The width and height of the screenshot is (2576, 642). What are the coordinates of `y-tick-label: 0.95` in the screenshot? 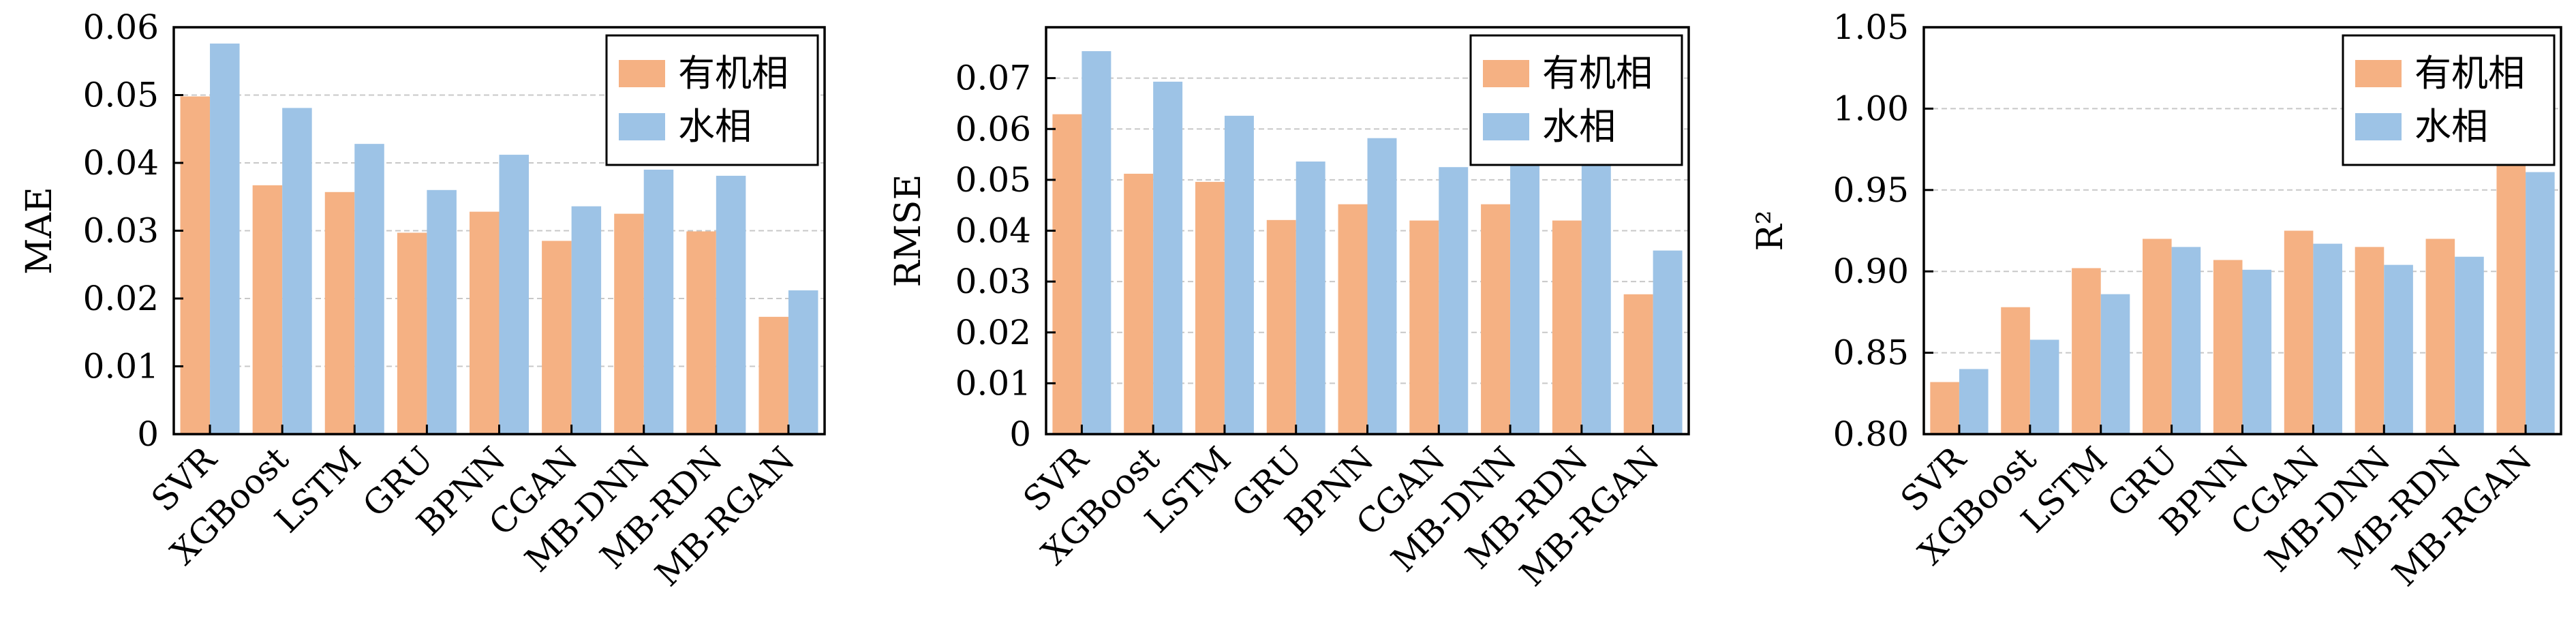 It's located at (1871, 190).